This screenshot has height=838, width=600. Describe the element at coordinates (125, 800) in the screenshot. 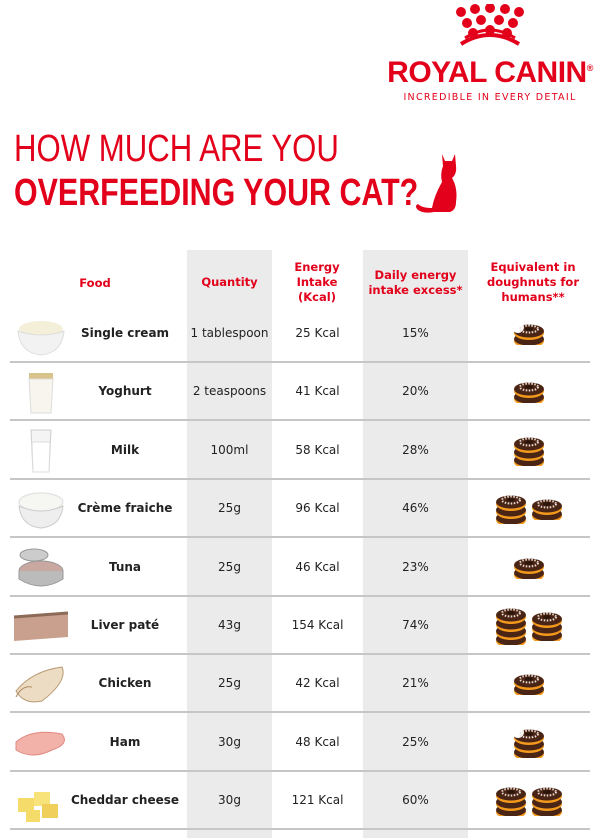

I see `food-name: Cheddar cheese` at that location.